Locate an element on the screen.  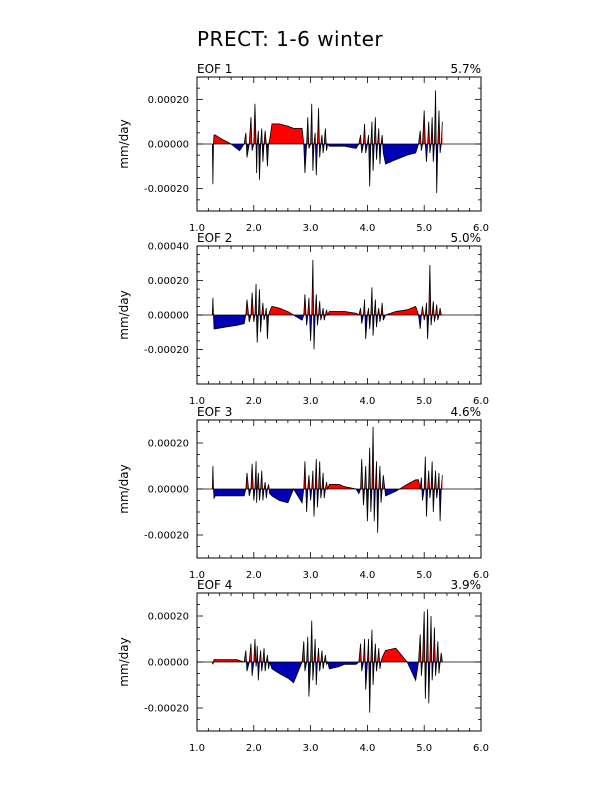
panel-name: EOF 3 is located at coordinates (214, 412).